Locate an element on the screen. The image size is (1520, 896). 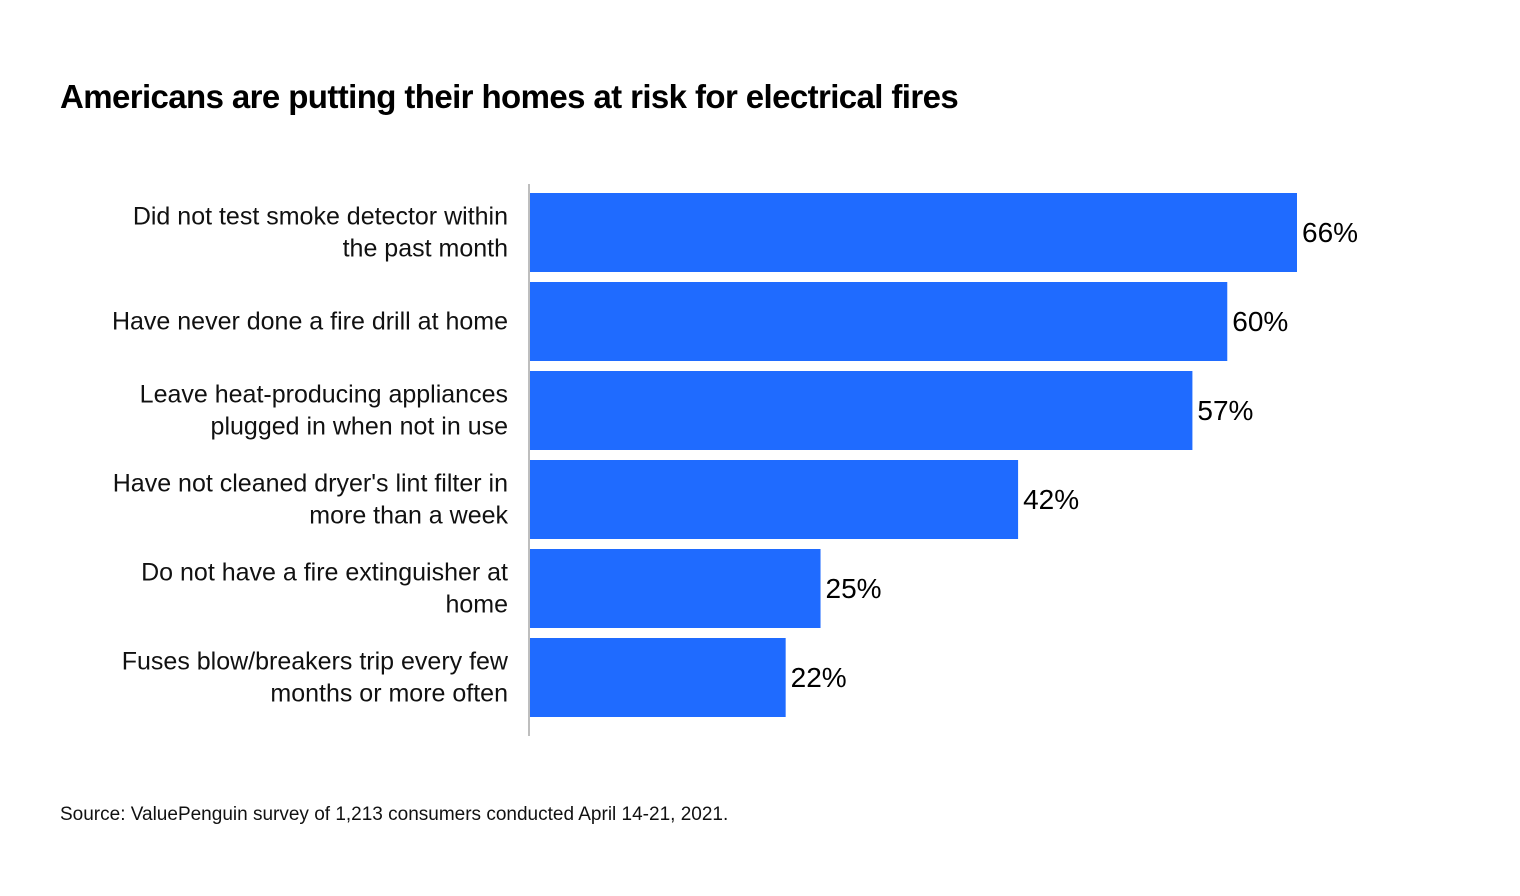
value-label-2: 57% is located at coordinates (1225, 410).